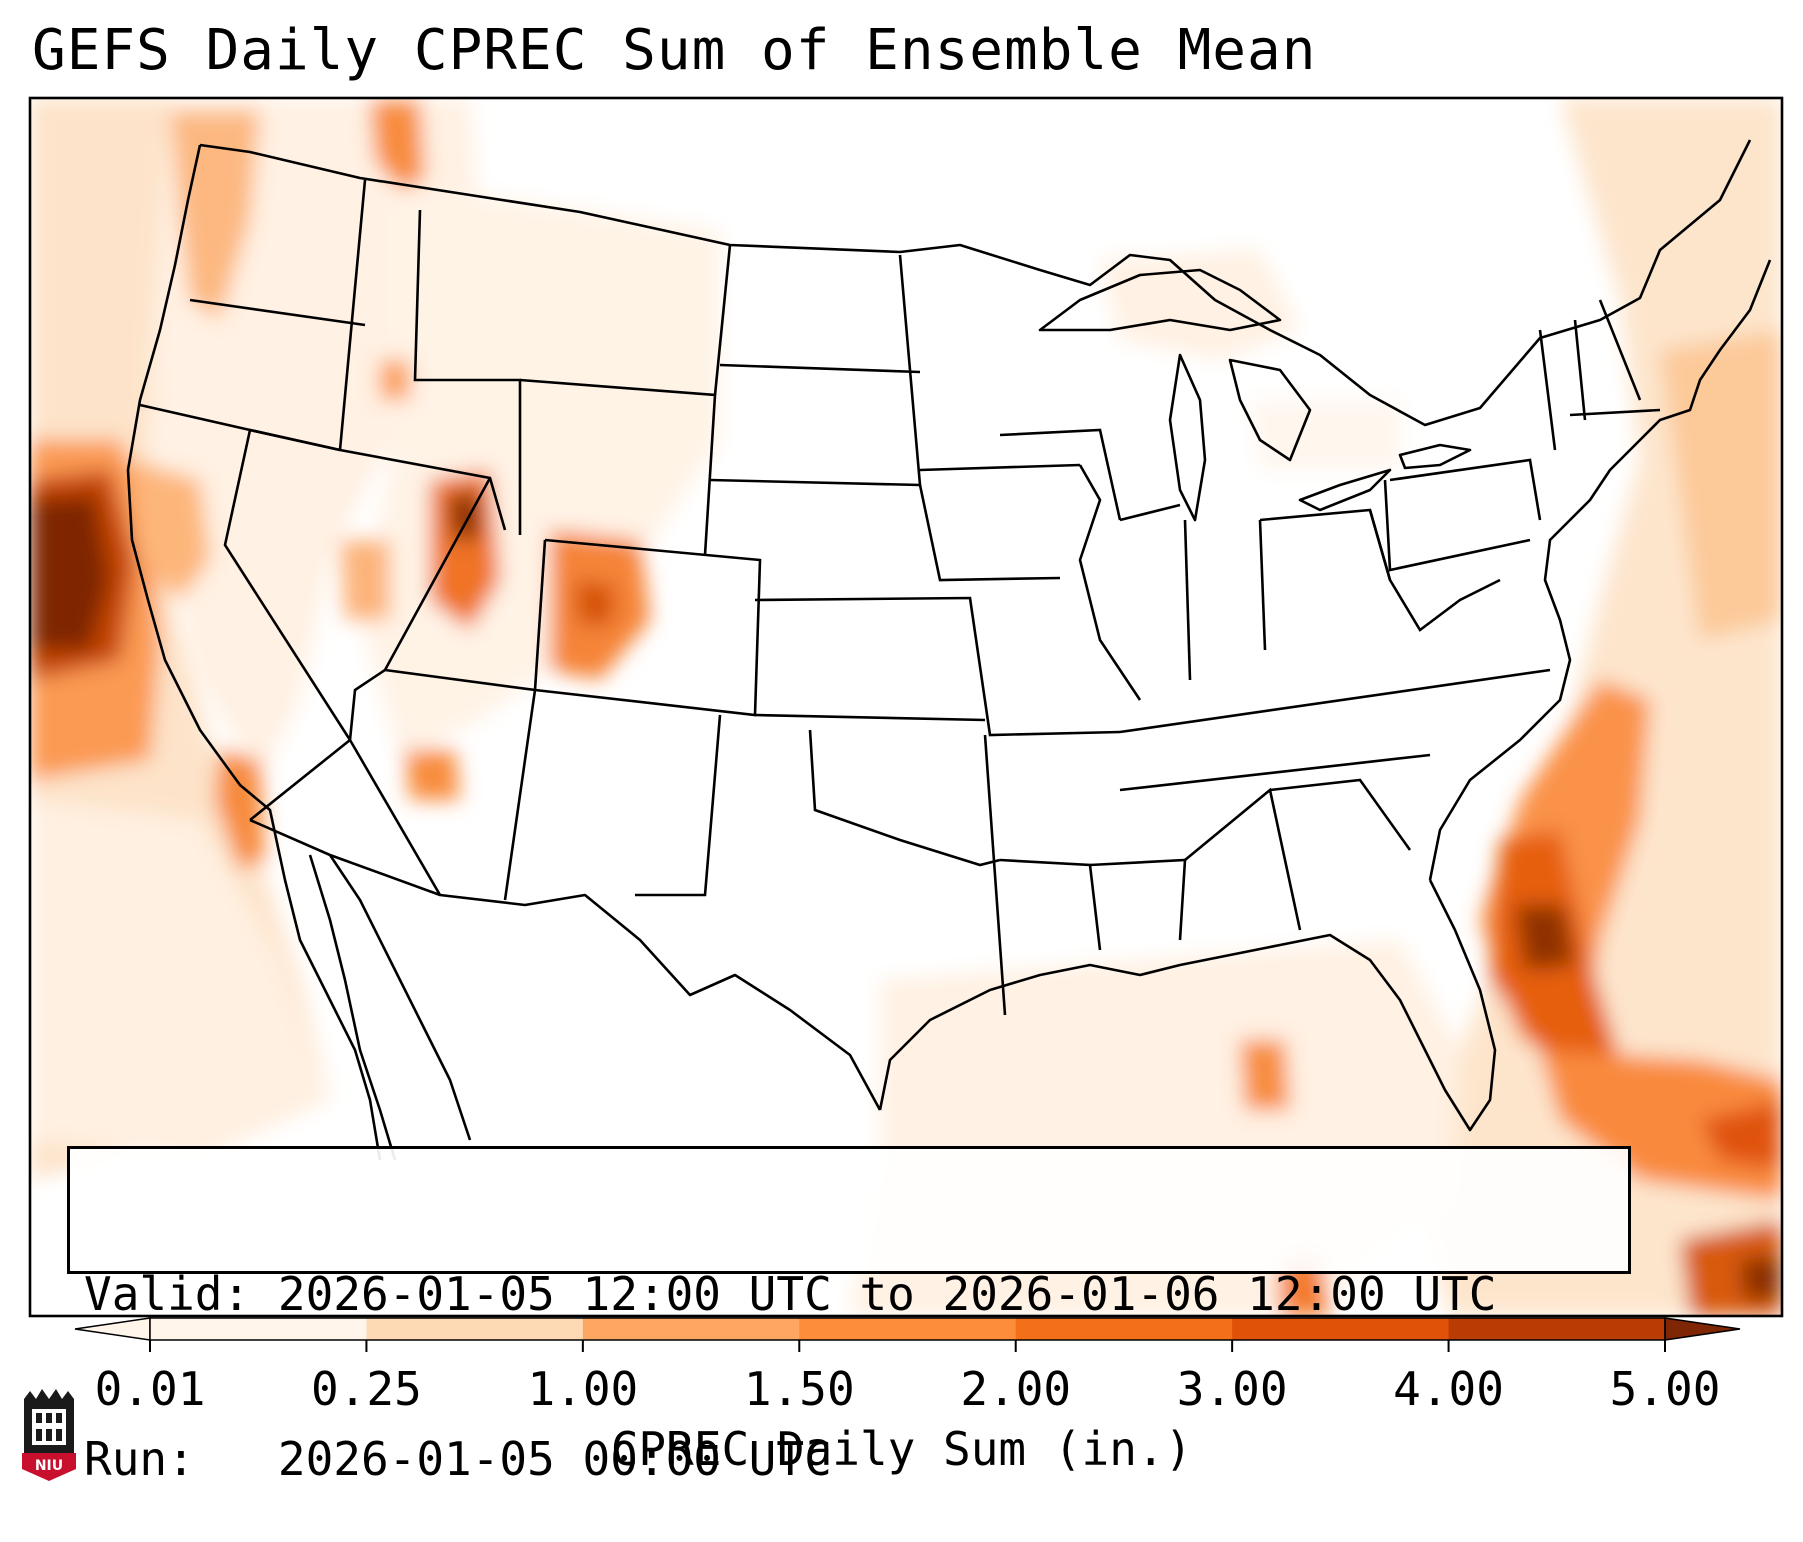  What do you see at coordinates (1661, 1125) in the screenshot?
I see `precip-bahamas` at bounding box center [1661, 1125].